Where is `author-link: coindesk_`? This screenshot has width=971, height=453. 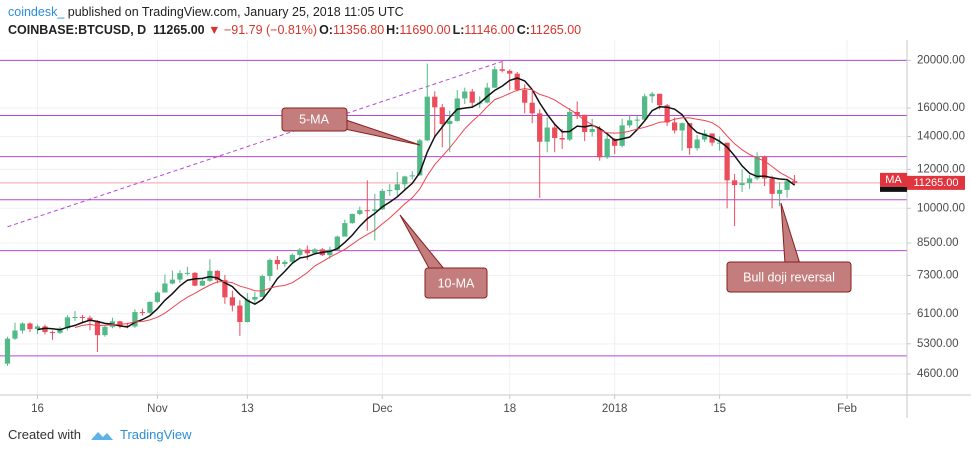
author-link: coindesk_ is located at coordinates (36, 12).